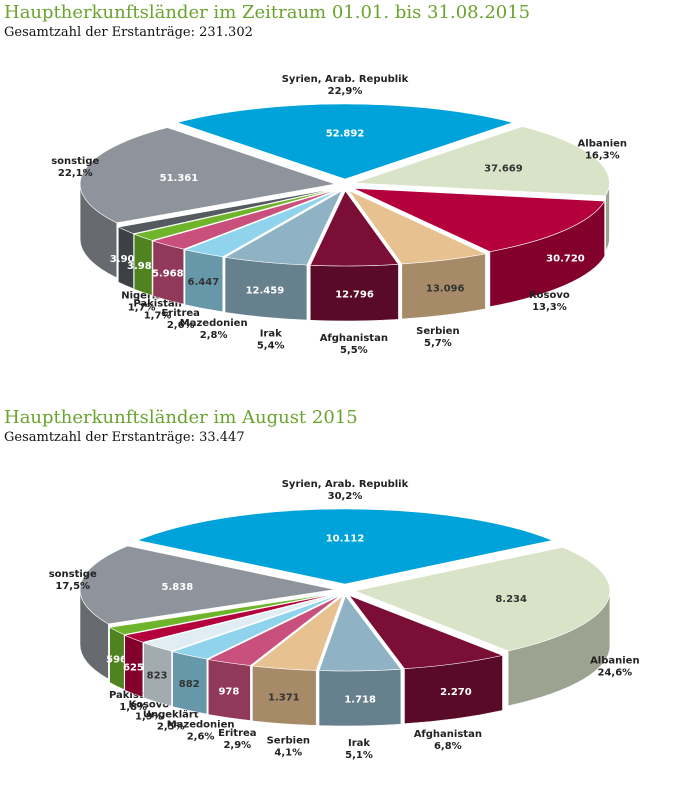 The width and height of the screenshot is (689, 800). Describe the element at coordinates (126, 259) in the screenshot. I see `value-label: 3.906` at that location.